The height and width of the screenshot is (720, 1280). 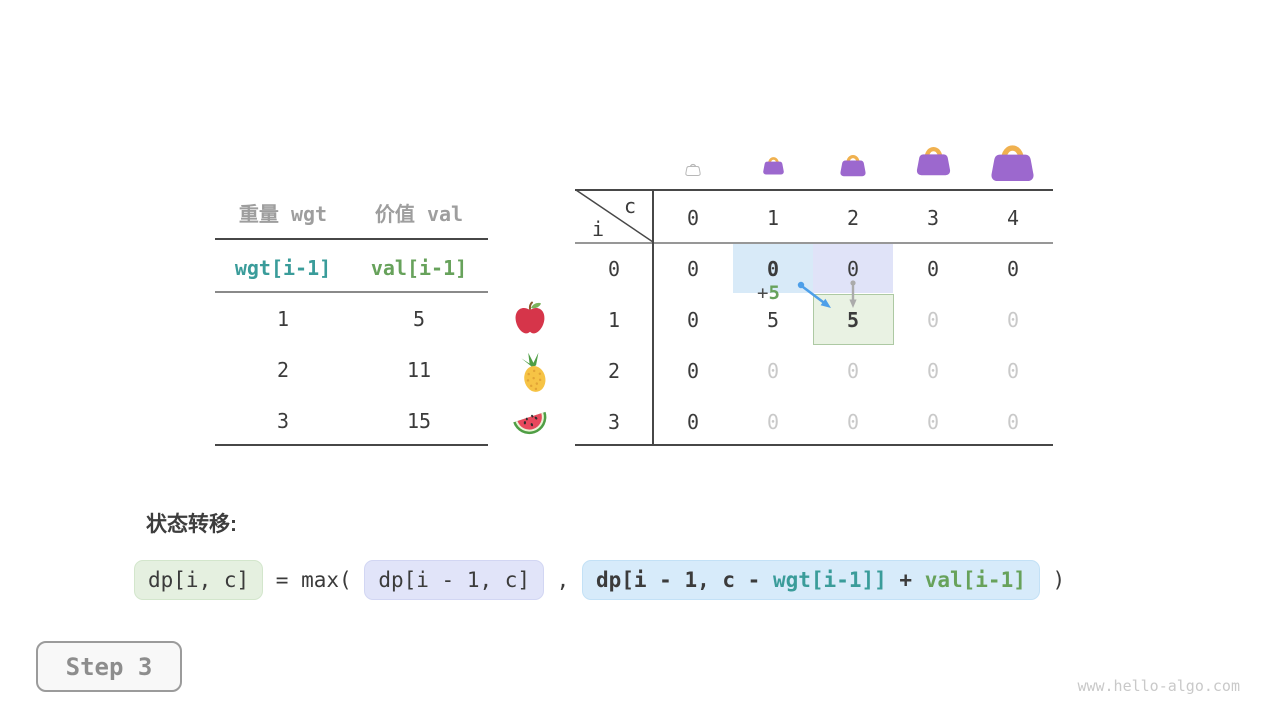 I want to click on formula-arg2-dp: dp[i - 1, c -, so click(x=684, y=580).